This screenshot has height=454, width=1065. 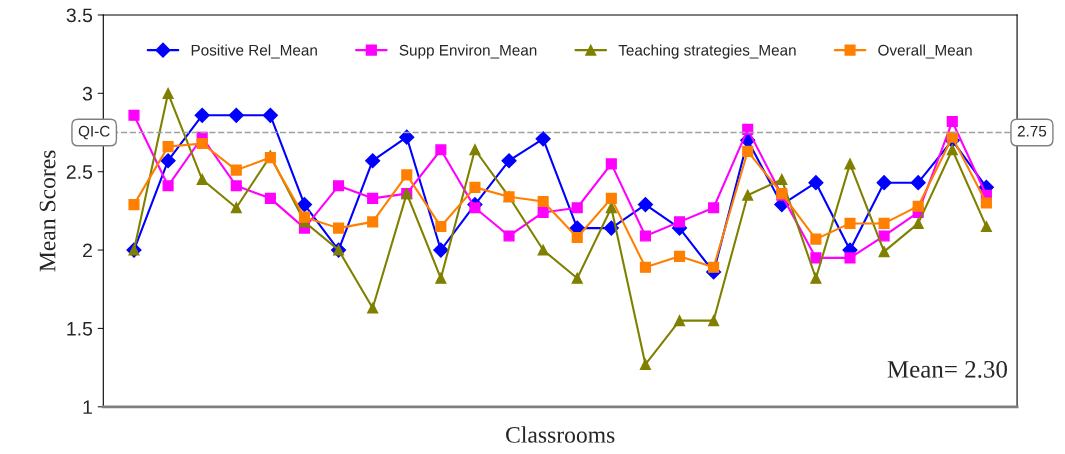 I want to click on y-tick-label: 3, so click(x=87, y=93).